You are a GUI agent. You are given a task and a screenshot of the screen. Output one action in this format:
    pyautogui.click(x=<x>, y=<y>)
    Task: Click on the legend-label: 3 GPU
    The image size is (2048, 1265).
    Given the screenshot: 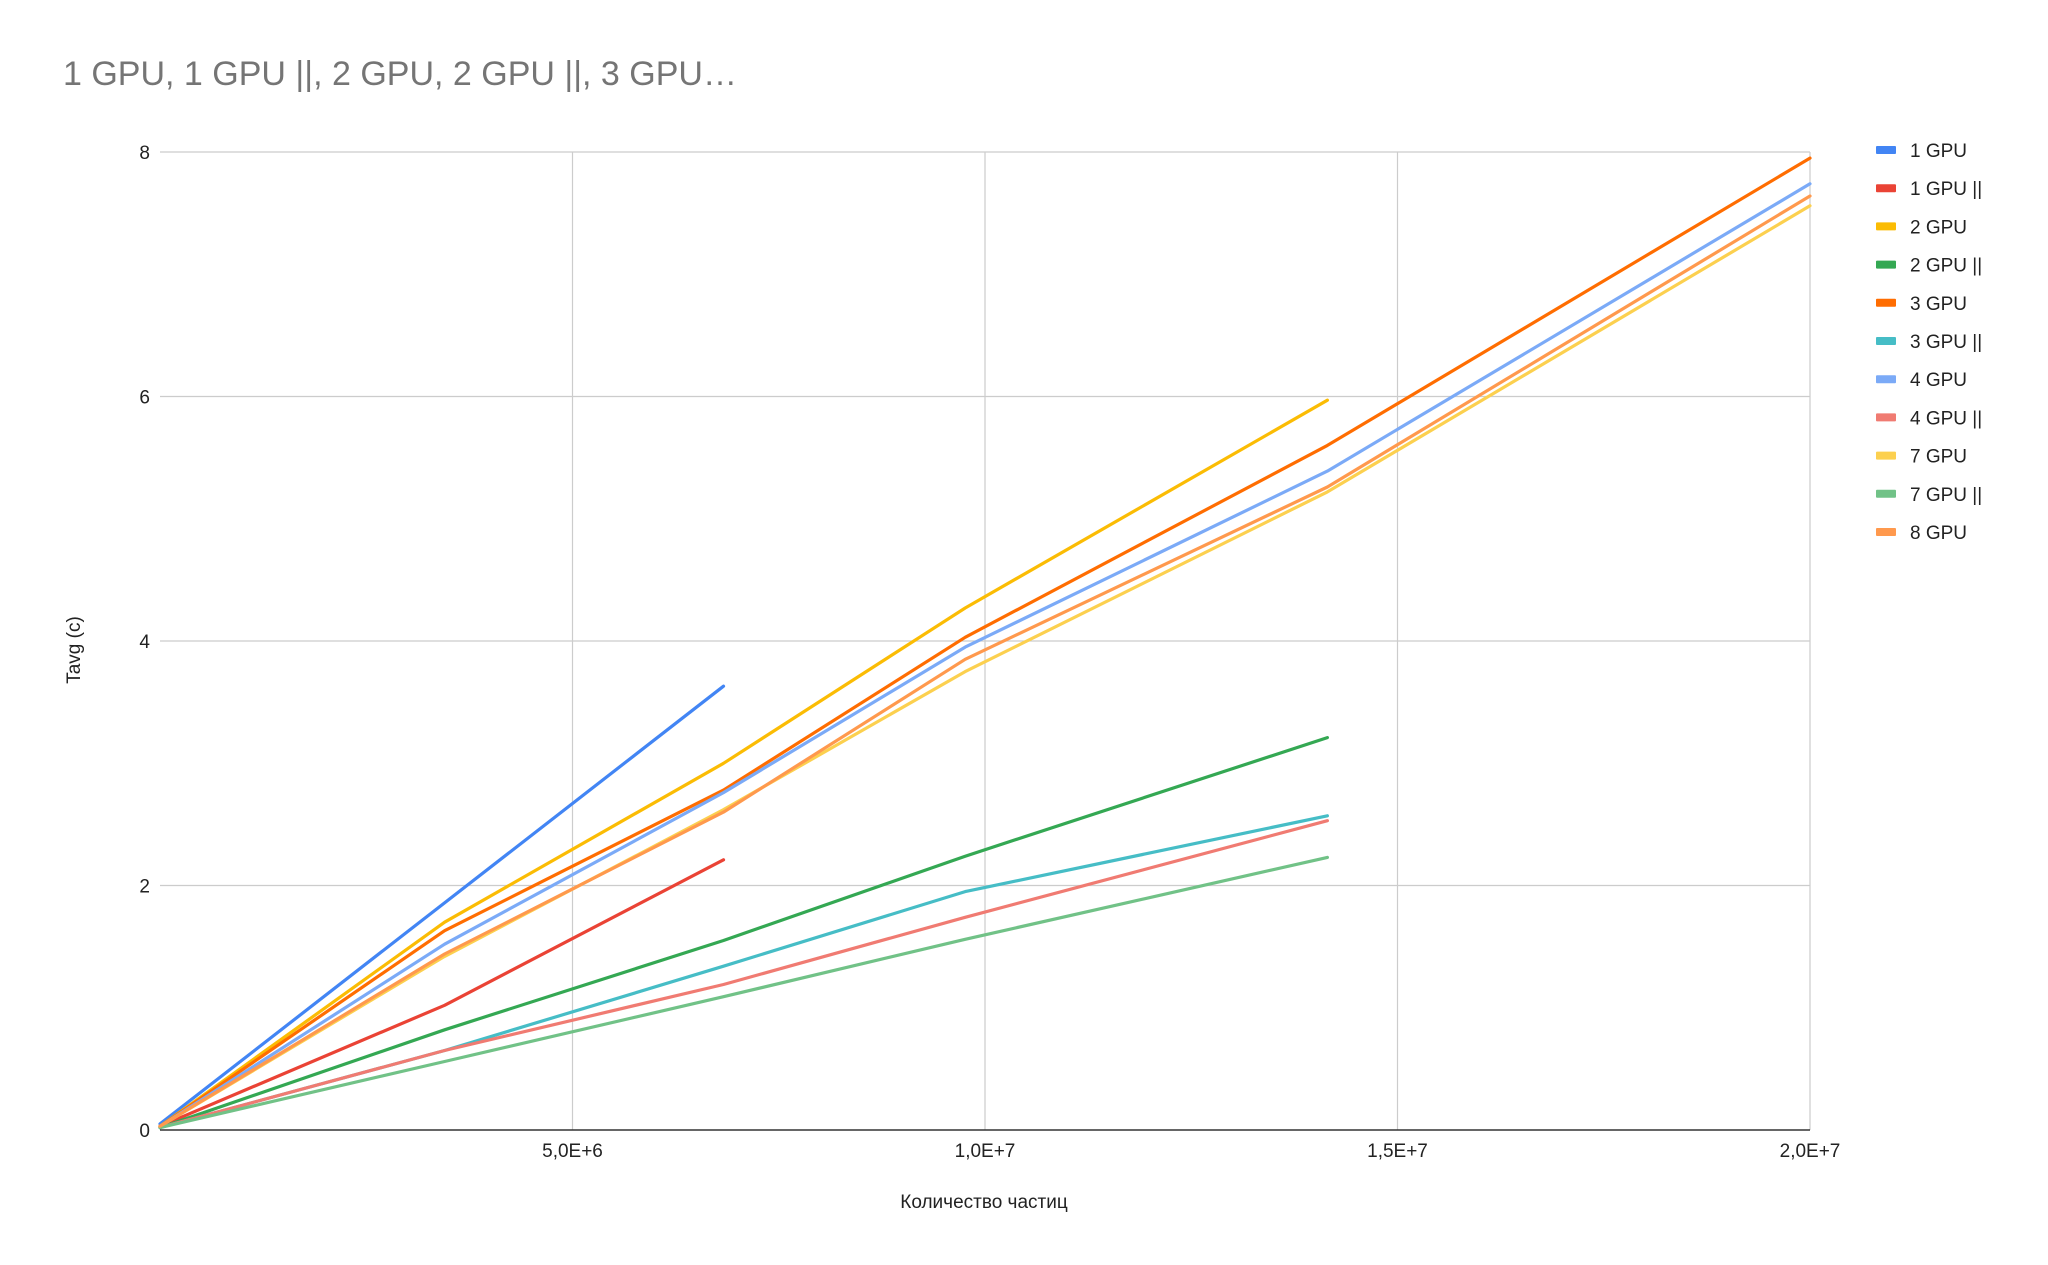 What is the action you would take?
    pyautogui.click(x=1938, y=304)
    